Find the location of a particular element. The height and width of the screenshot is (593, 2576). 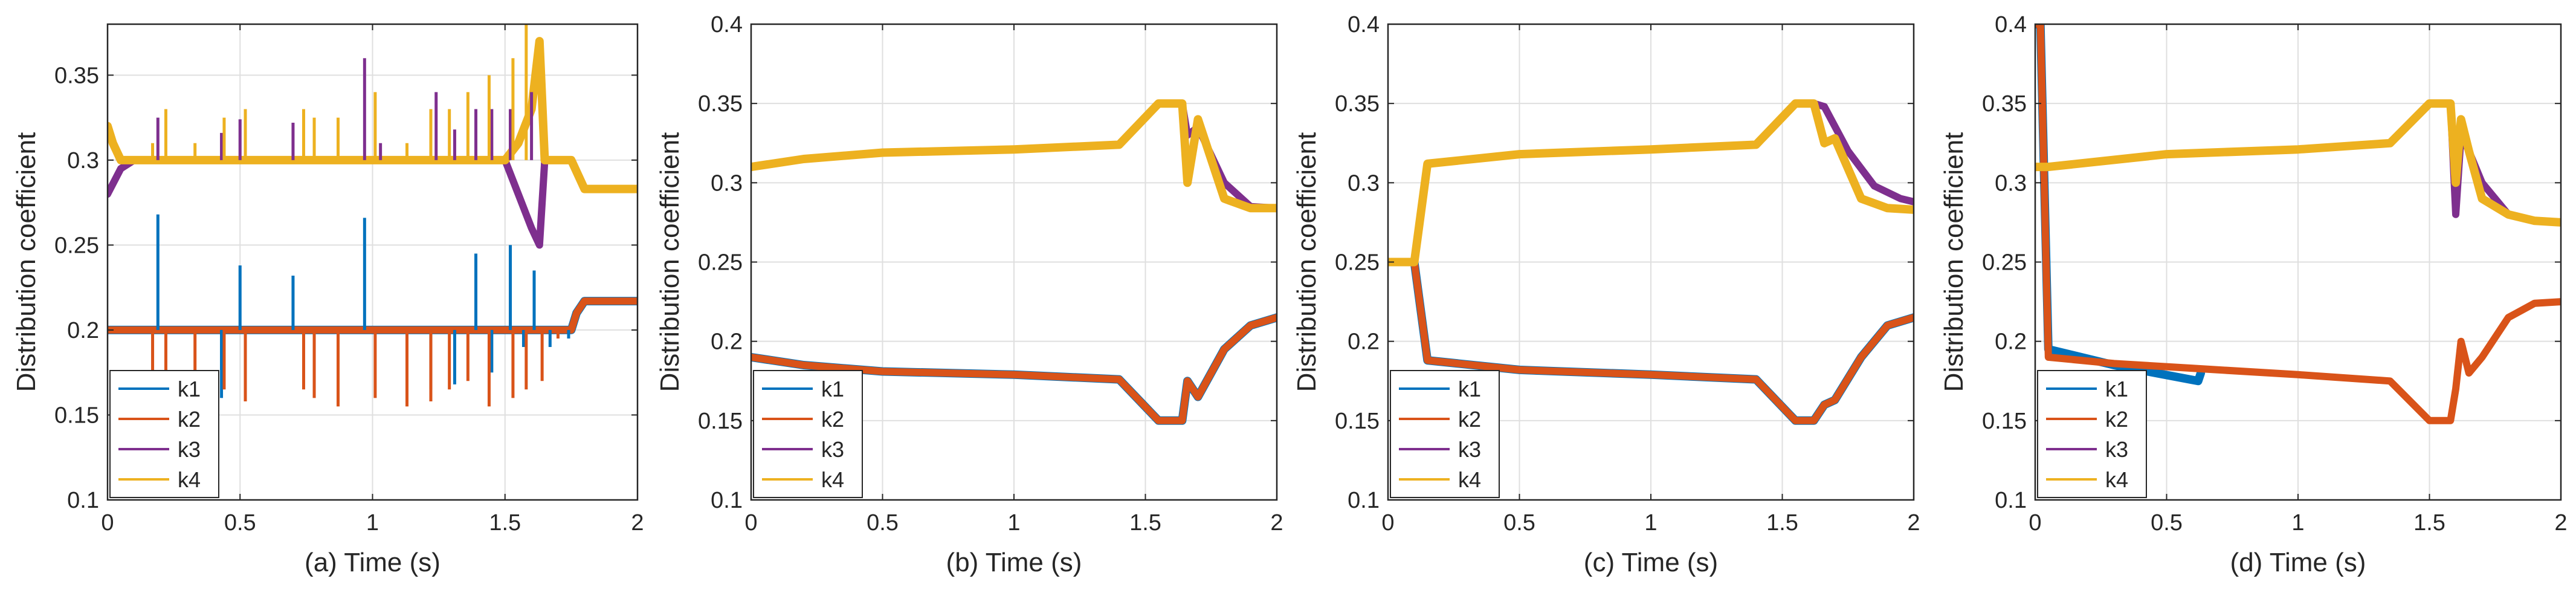

x-axis-label: (a) Time (s) is located at coordinates (373, 562).